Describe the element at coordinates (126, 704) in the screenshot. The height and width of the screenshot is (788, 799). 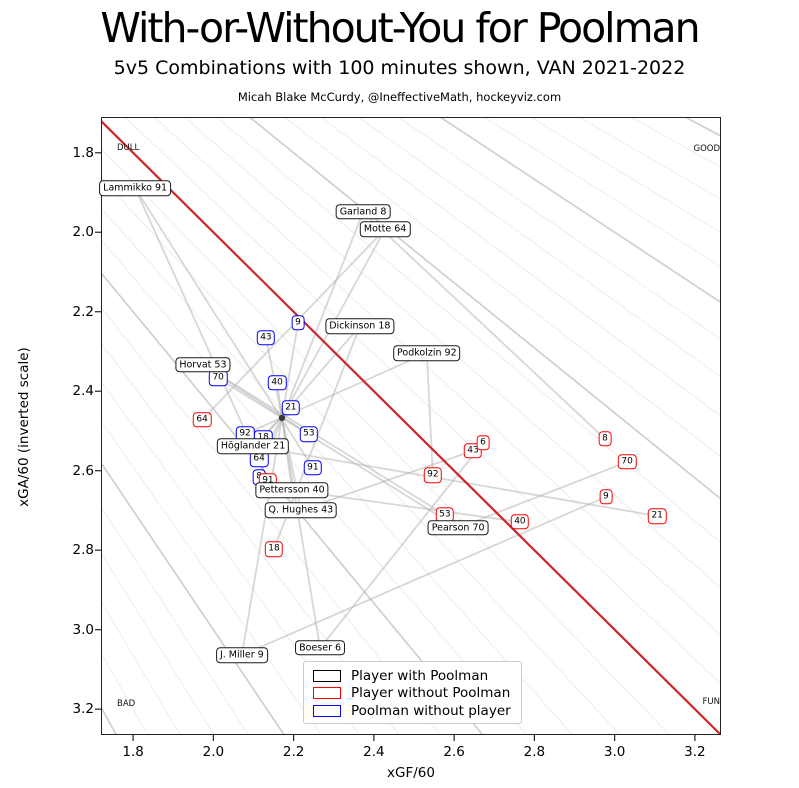
I see `corner-label-bad: BAD` at that location.